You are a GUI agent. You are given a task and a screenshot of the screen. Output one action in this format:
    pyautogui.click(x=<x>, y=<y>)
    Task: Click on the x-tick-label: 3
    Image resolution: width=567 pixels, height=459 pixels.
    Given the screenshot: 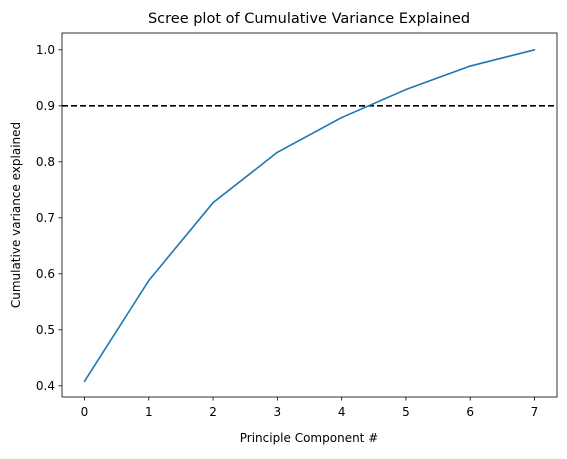 What is the action you would take?
    pyautogui.click(x=278, y=412)
    